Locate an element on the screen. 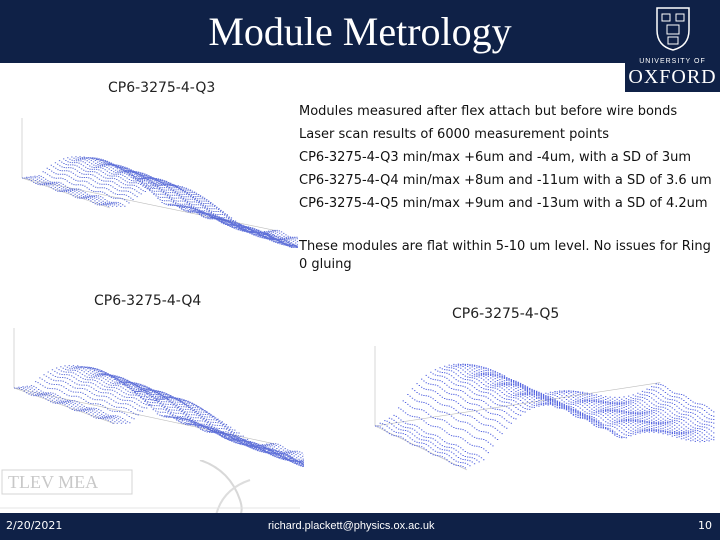 Image resolution: width=720 pixels, height=540 pixels. plot-label-q5: CP6-3275-4-Q5 is located at coordinates (506, 314).